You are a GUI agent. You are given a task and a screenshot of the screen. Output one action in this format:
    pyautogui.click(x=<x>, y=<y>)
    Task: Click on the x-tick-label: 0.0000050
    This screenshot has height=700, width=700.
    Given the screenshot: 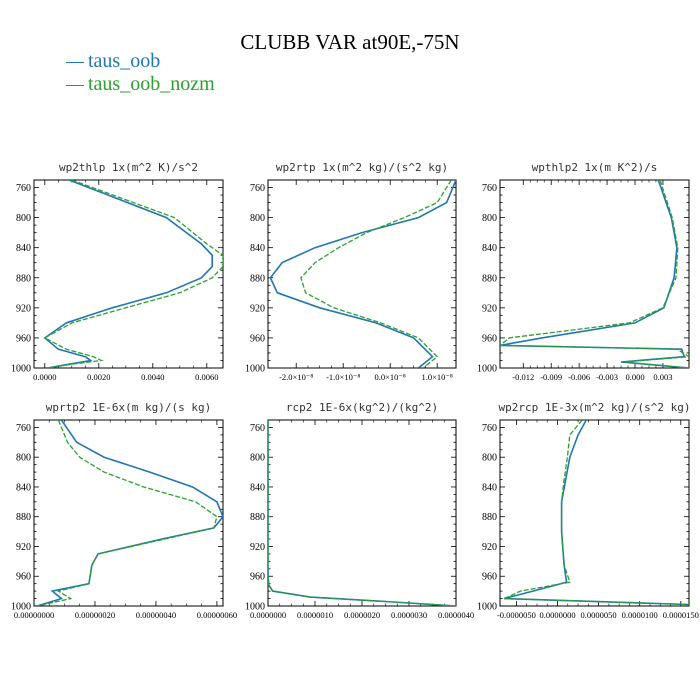 What is the action you would take?
    pyautogui.click(x=599, y=615)
    